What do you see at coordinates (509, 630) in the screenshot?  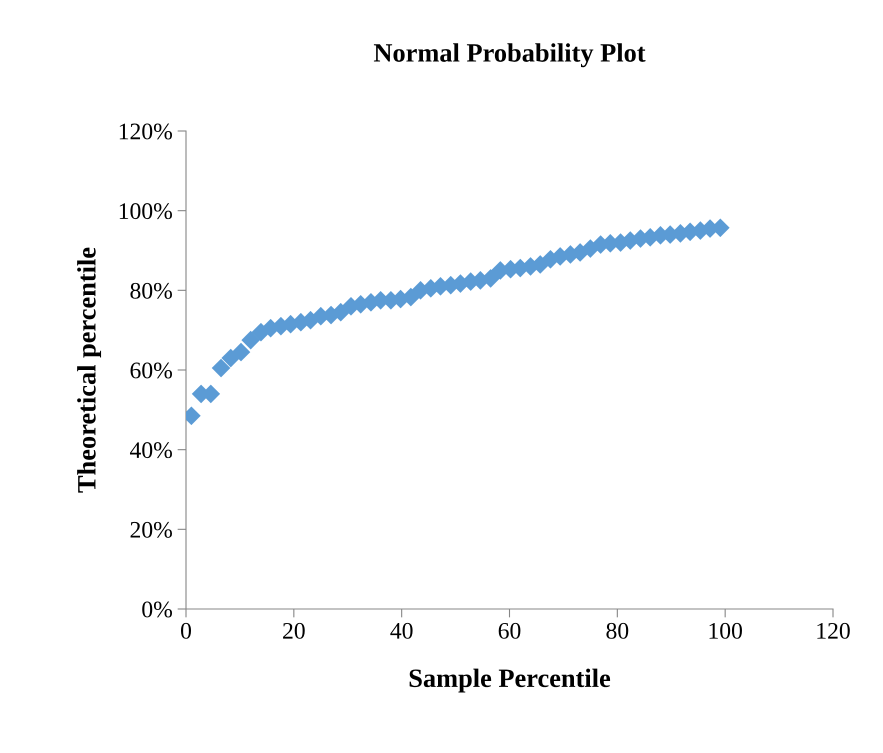 I see `x-tick-label: 60` at bounding box center [509, 630].